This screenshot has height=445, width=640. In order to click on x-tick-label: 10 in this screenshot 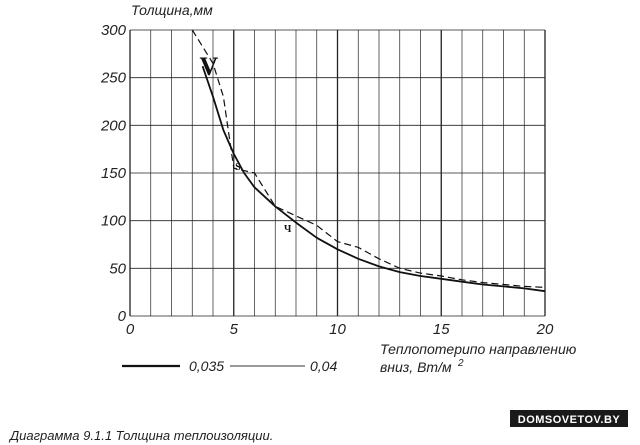, I will do `click(337, 329)`.